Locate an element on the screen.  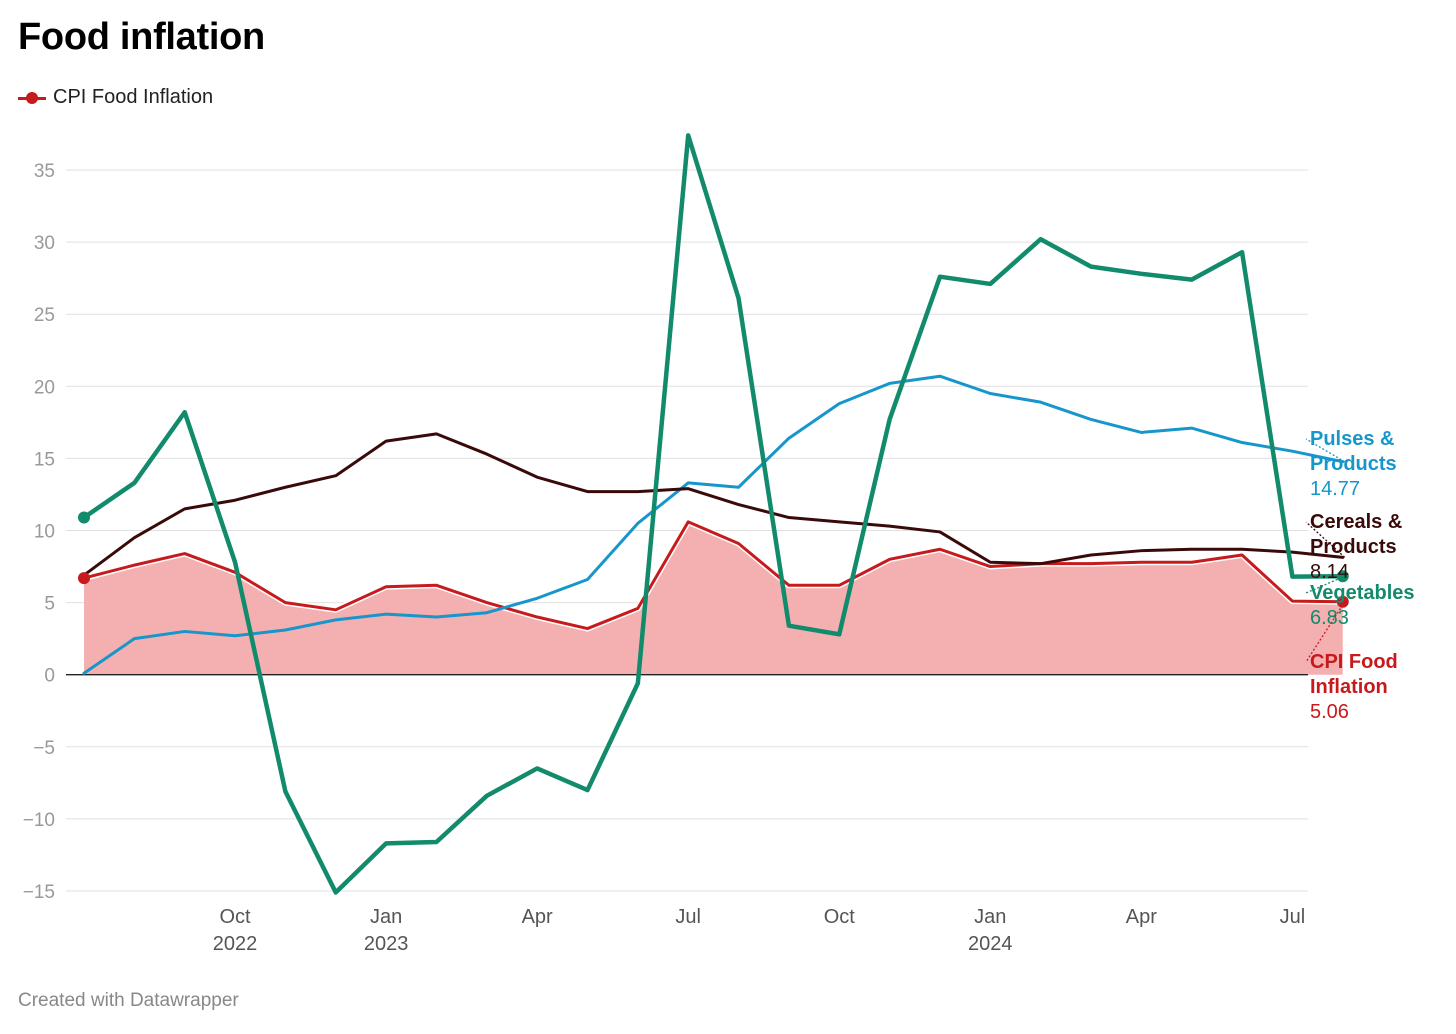
legend-label: CPI Food Inflation is located at coordinates (133, 97).